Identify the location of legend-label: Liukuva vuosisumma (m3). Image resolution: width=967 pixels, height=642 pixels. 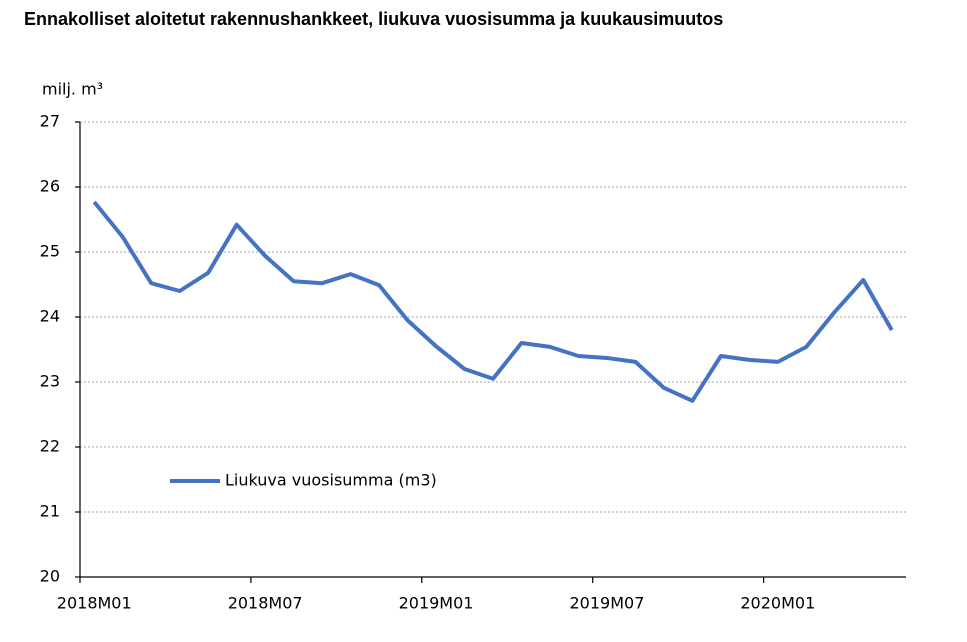
(331, 480).